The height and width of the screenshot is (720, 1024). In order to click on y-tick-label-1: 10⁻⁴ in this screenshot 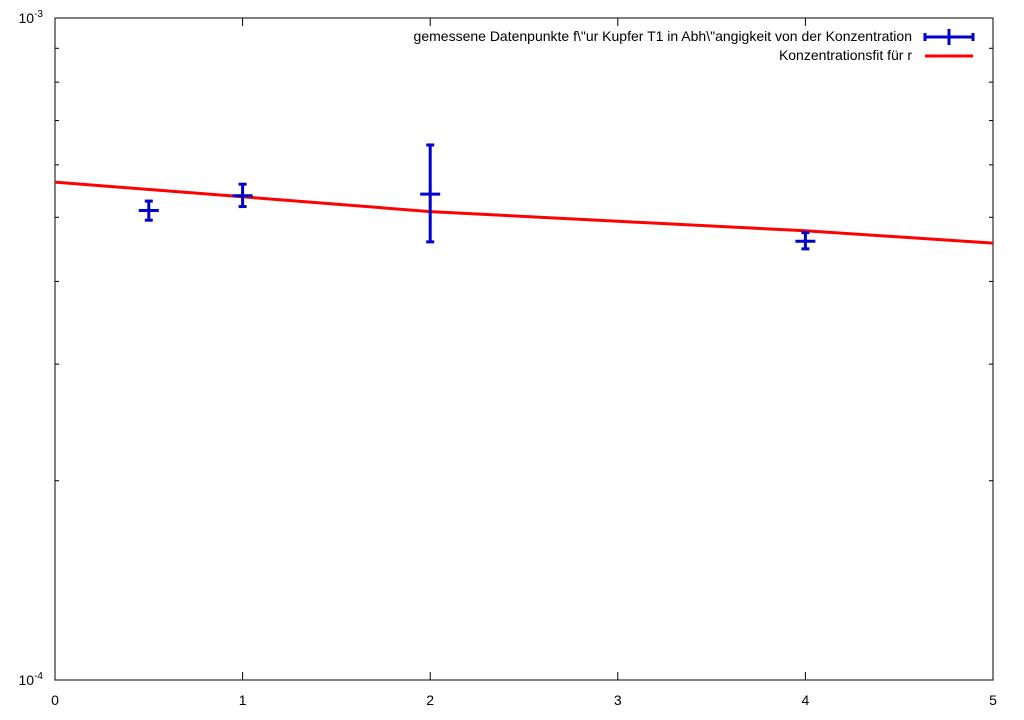, I will do `click(31, 679)`.